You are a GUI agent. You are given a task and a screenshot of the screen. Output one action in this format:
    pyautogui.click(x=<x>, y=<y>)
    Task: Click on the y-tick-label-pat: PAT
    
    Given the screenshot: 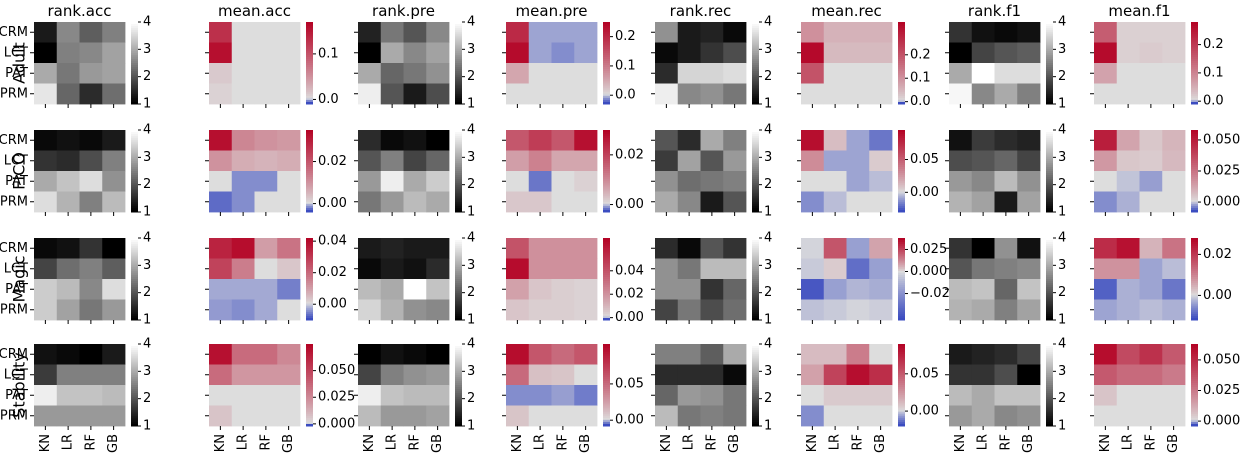 What is the action you would take?
    pyautogui.click(x=16, y=181)
    